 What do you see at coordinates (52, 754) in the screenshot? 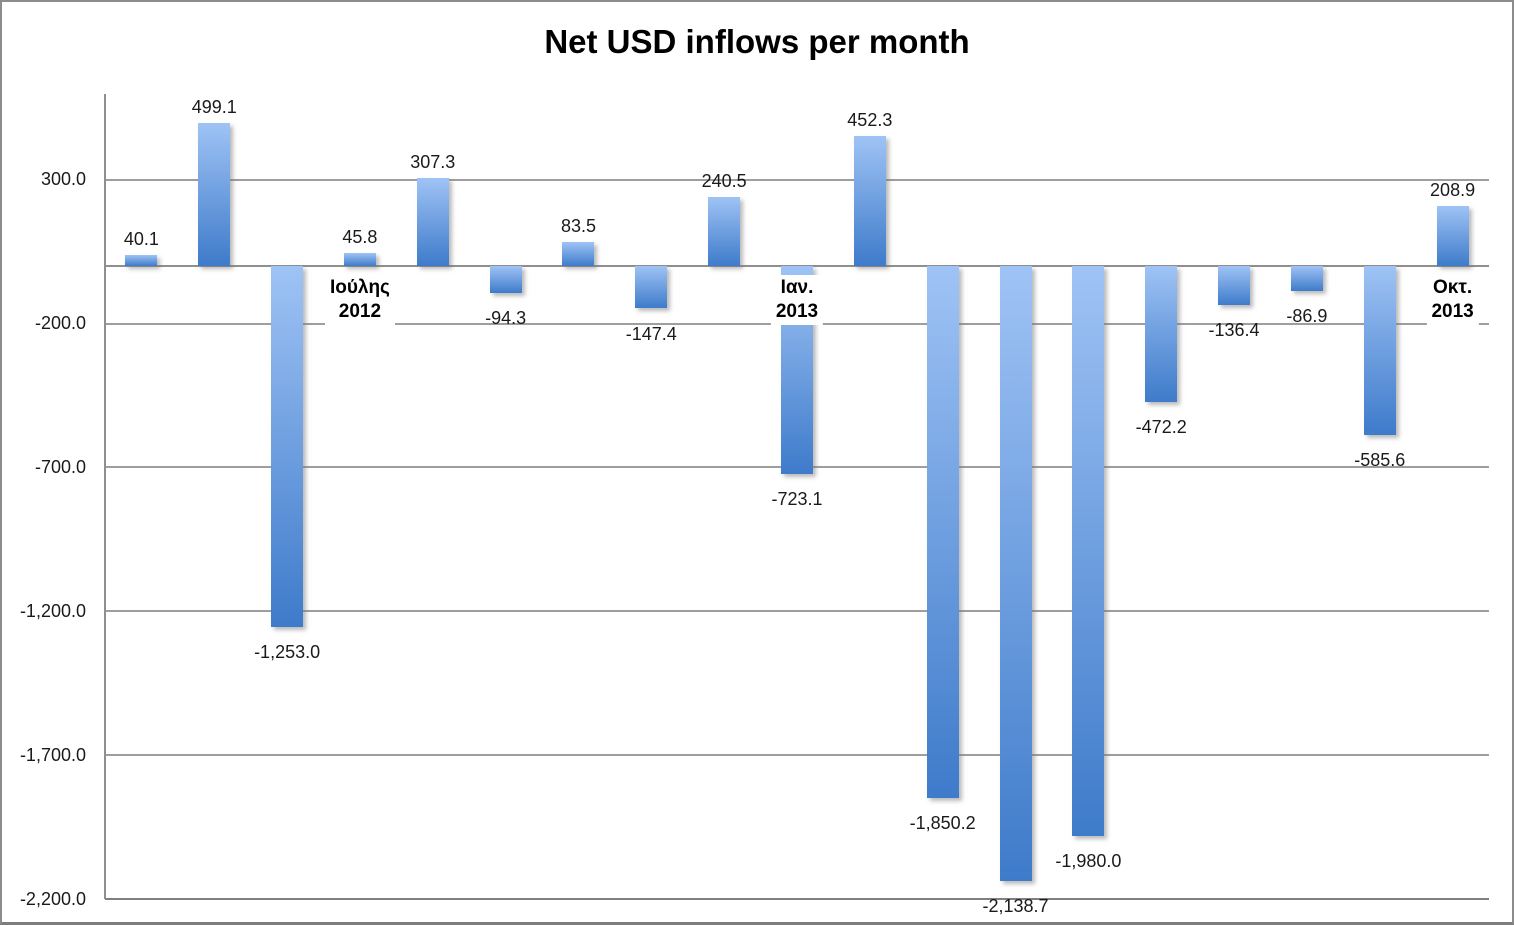
I see `y-axis-tick-label: -1,700.0` at bounding box center [52, 754].